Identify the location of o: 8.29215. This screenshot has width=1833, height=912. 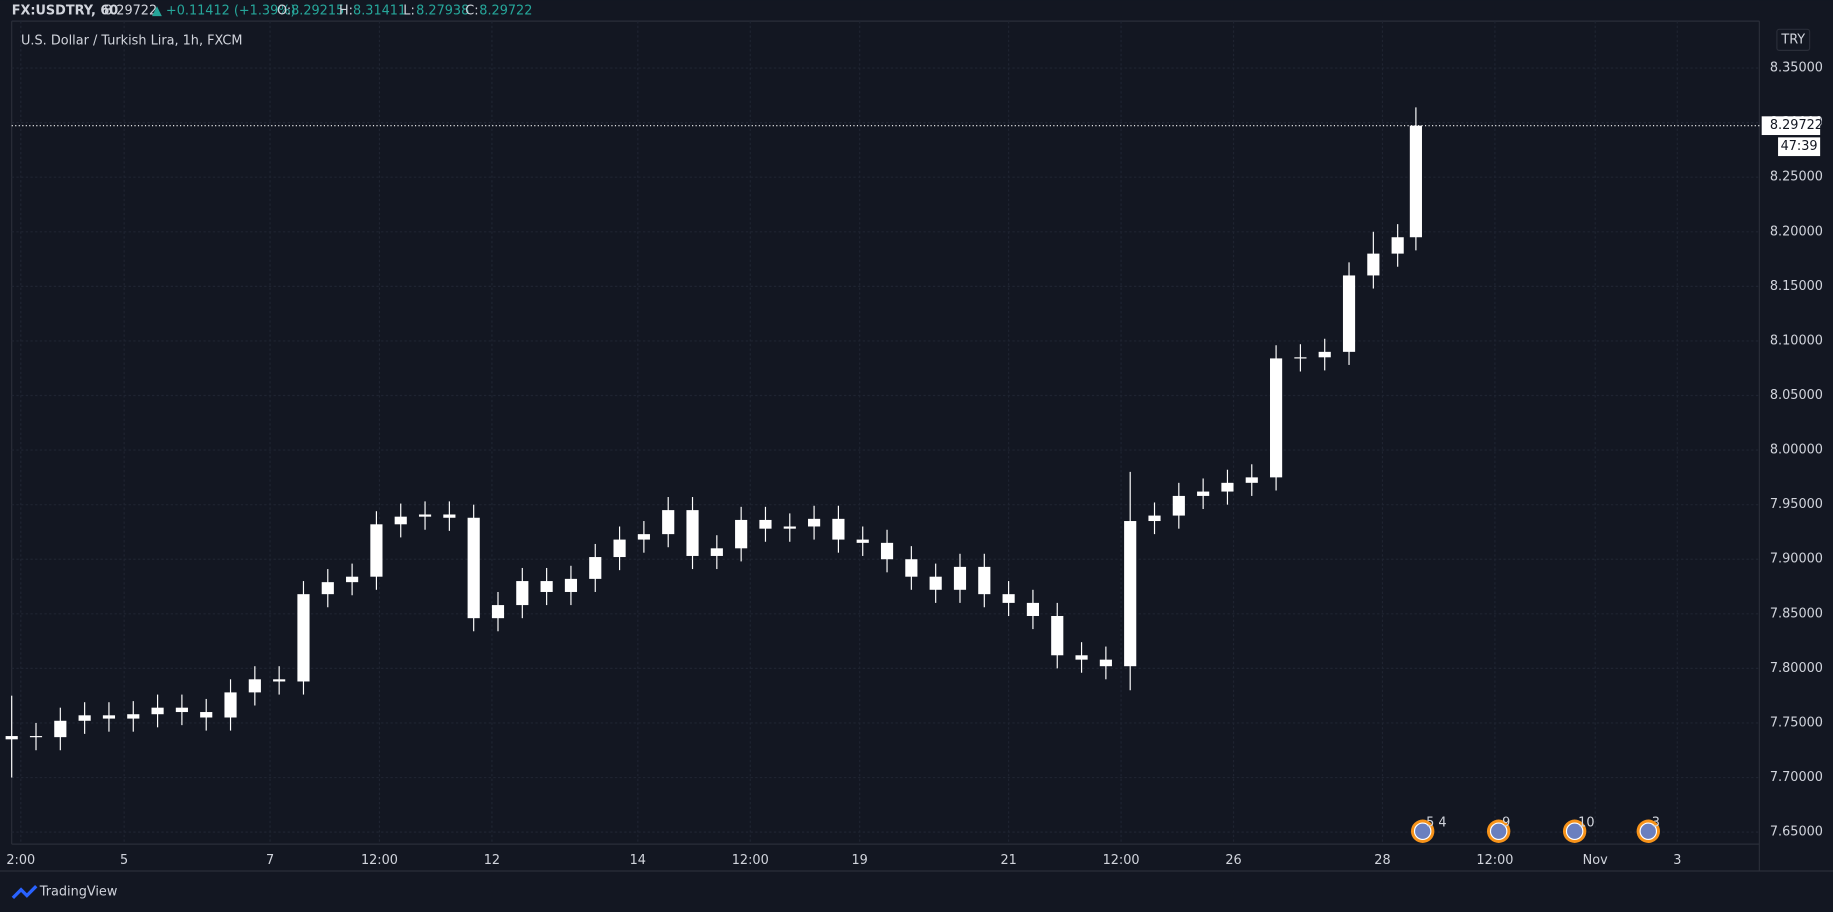
(317, 10).